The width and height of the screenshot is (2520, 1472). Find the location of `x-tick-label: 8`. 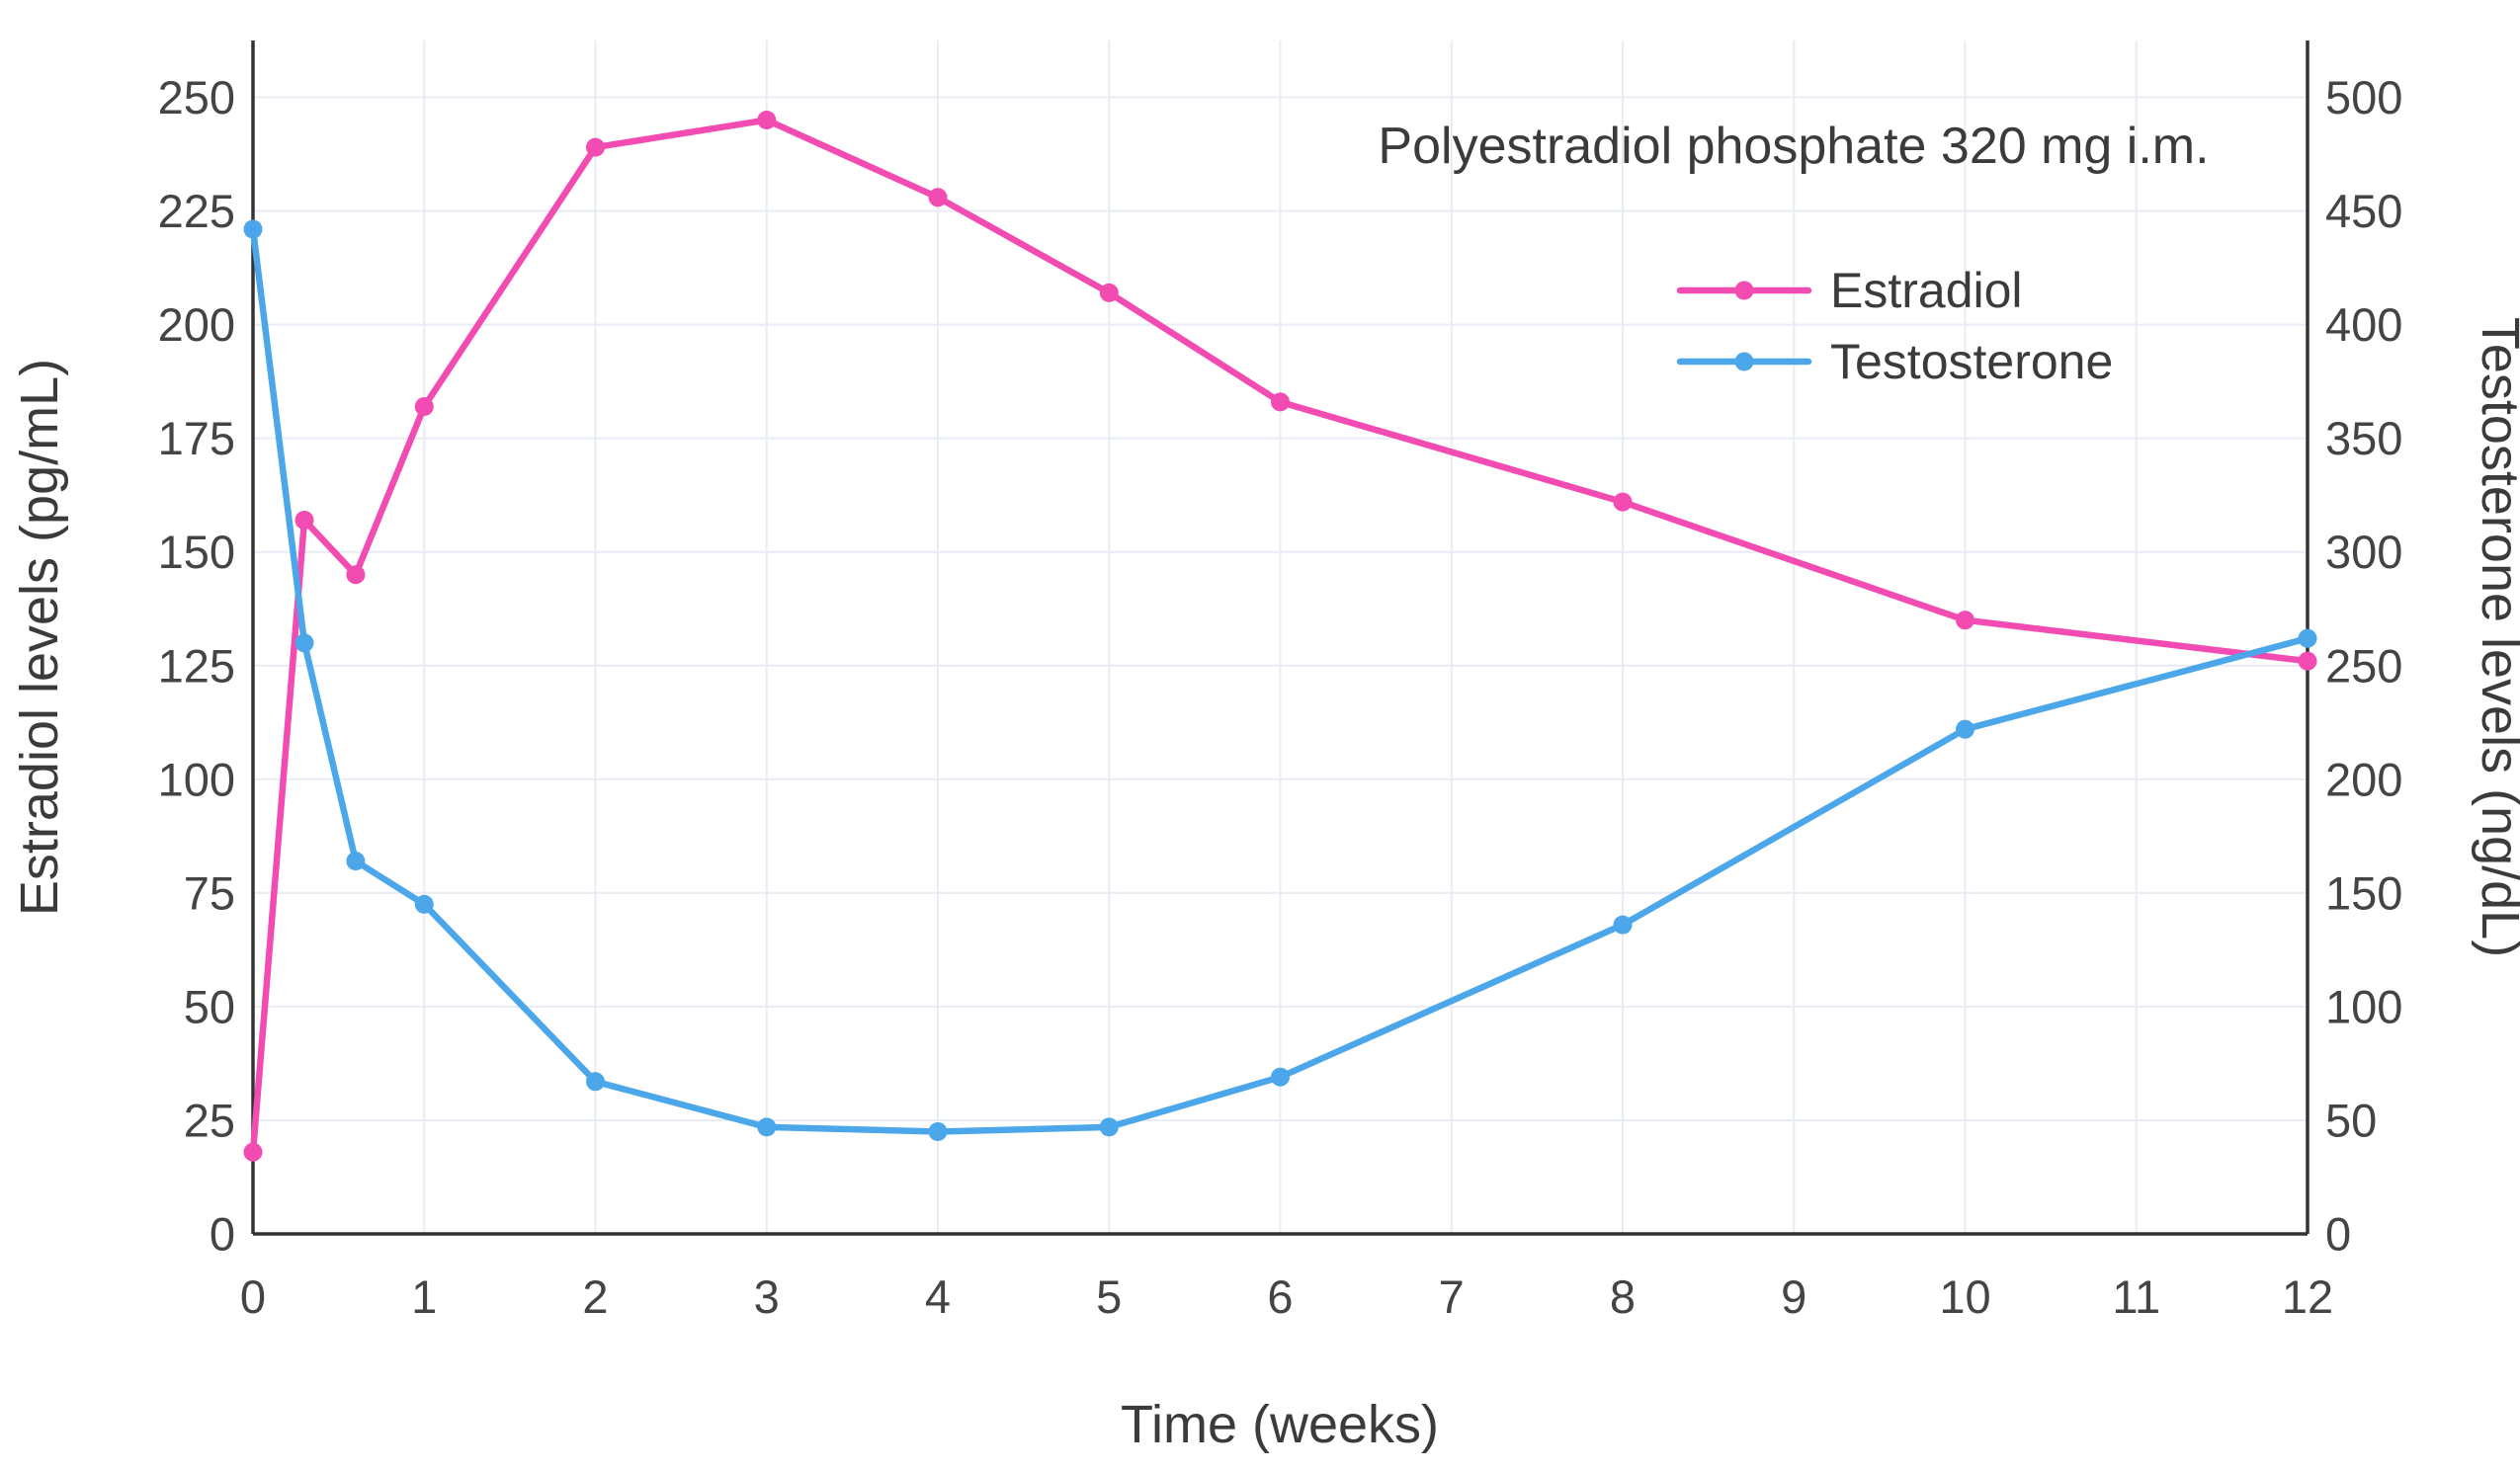

x-tick-label: 8 is located at coordinates (1623, 1296).